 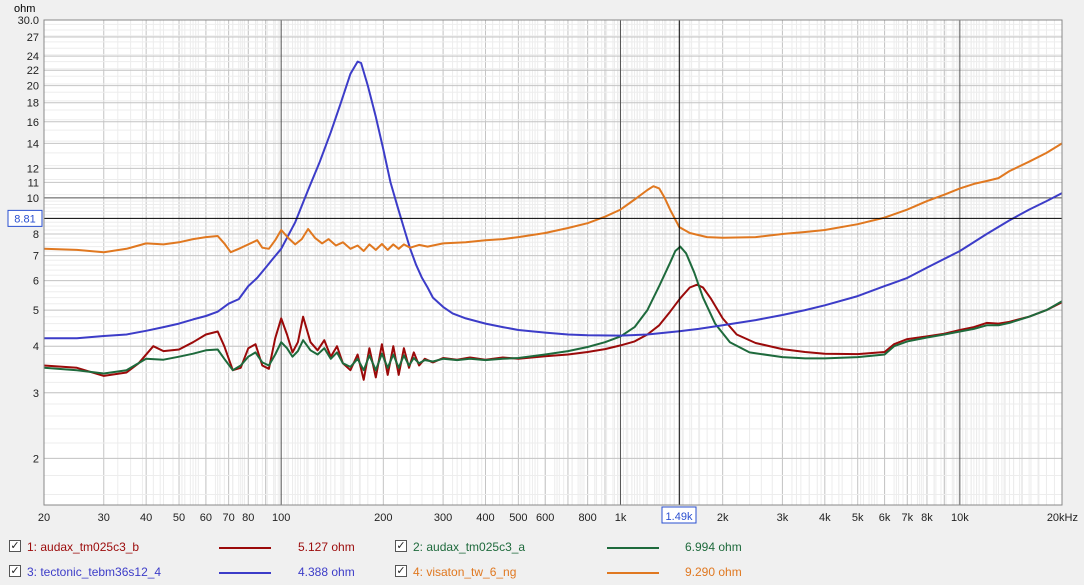 I want to click on cursor-y-readout: 8.81, so click(x=24, y=219).